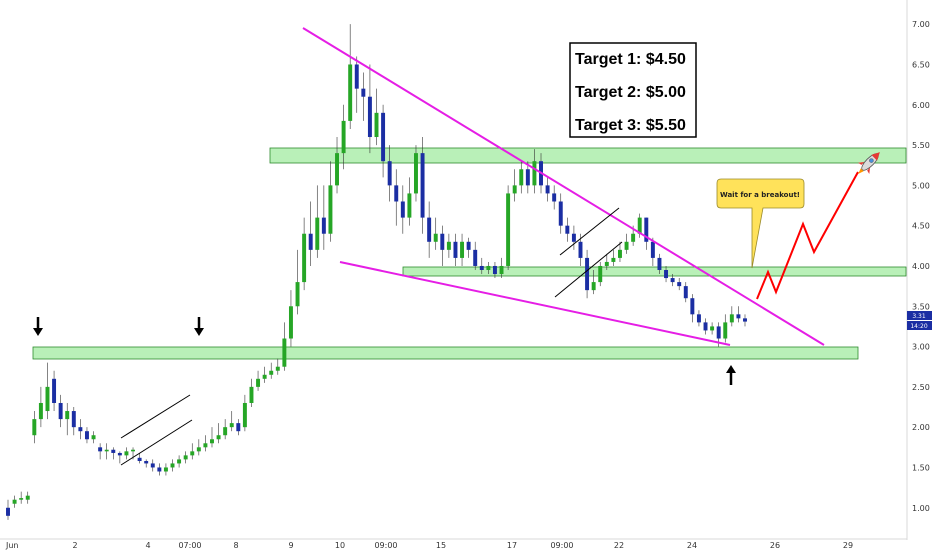 This screenshot has height=550, width=932. I want to click on y-tick-label: 1.00, so click(921, 508).